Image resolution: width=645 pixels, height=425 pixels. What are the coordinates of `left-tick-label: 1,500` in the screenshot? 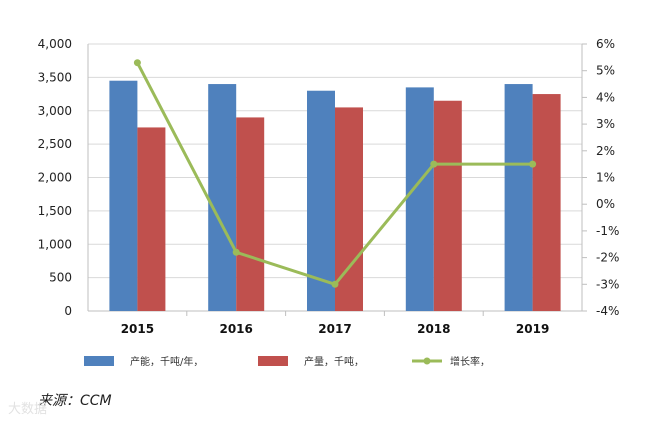 It's located at (55, 211).